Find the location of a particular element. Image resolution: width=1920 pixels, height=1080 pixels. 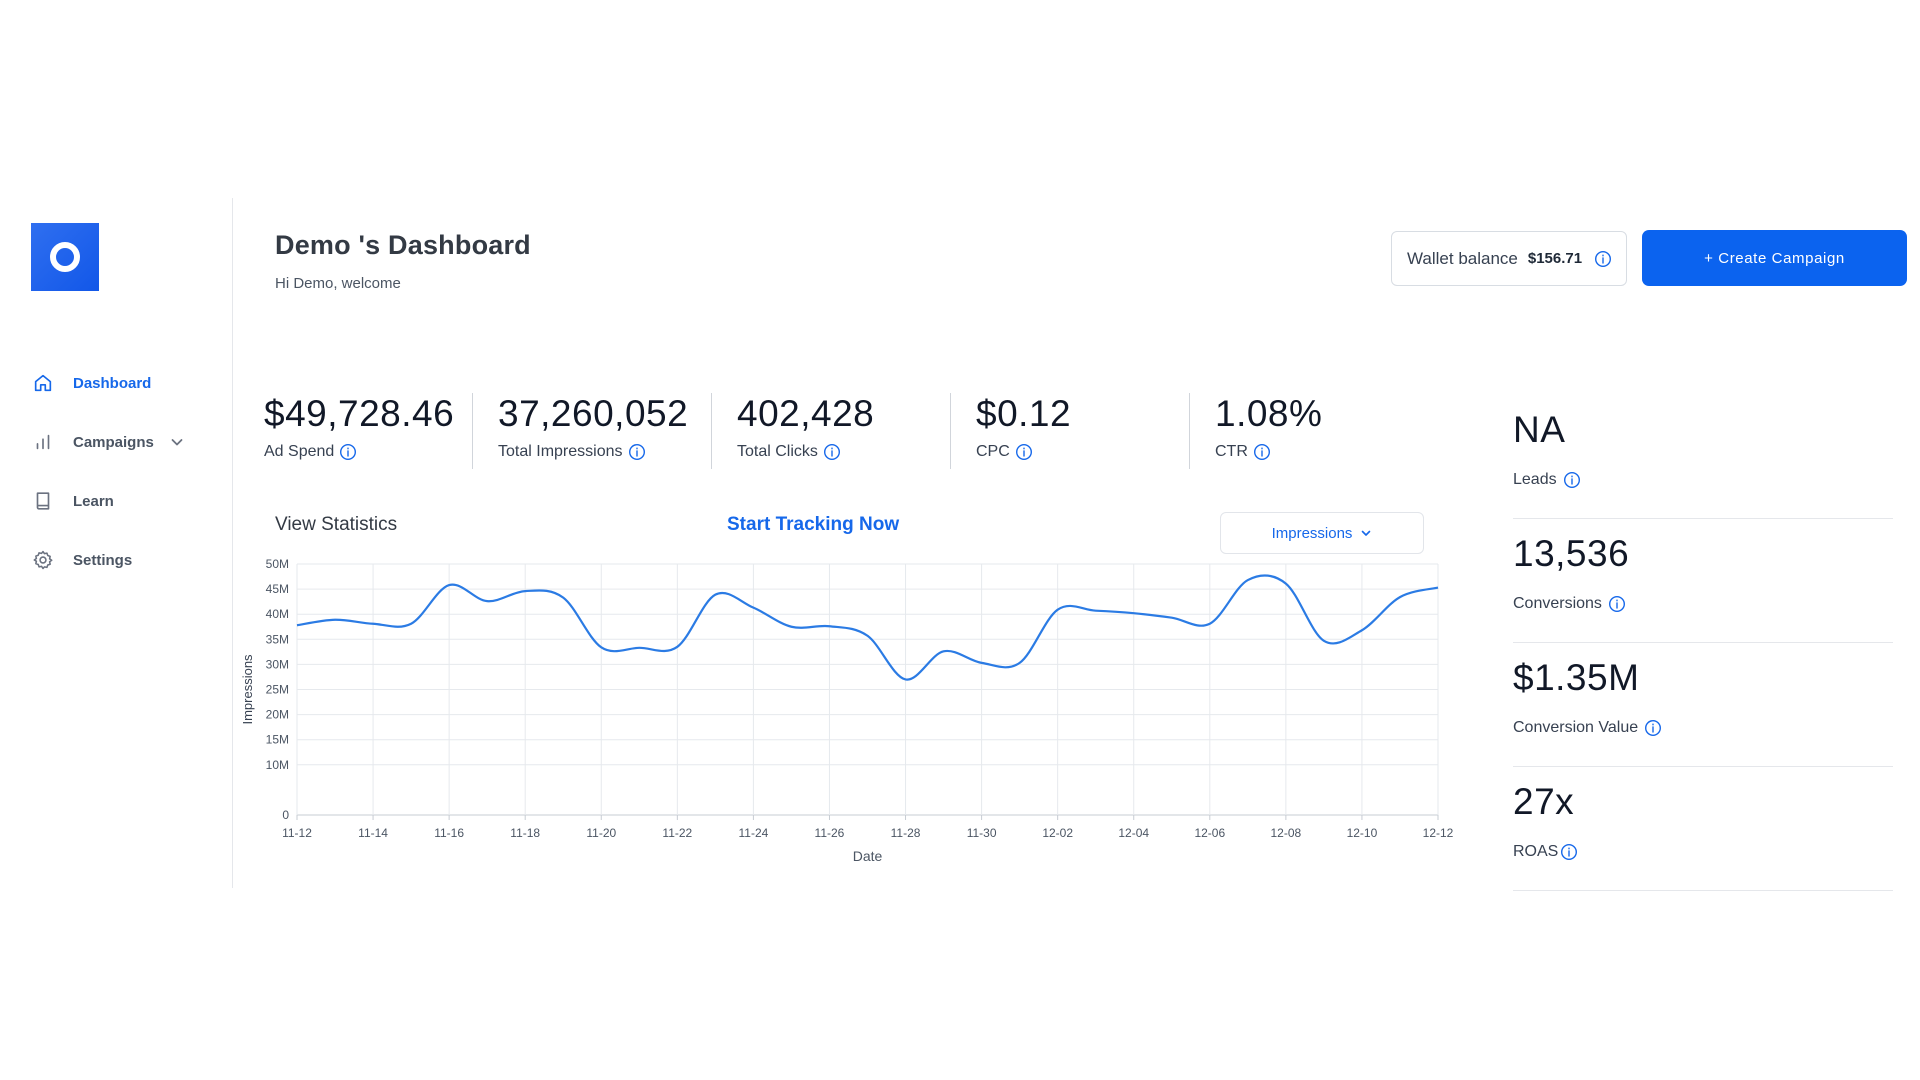

x-tick-label: 11-30 is located at coordinates (982, 833).